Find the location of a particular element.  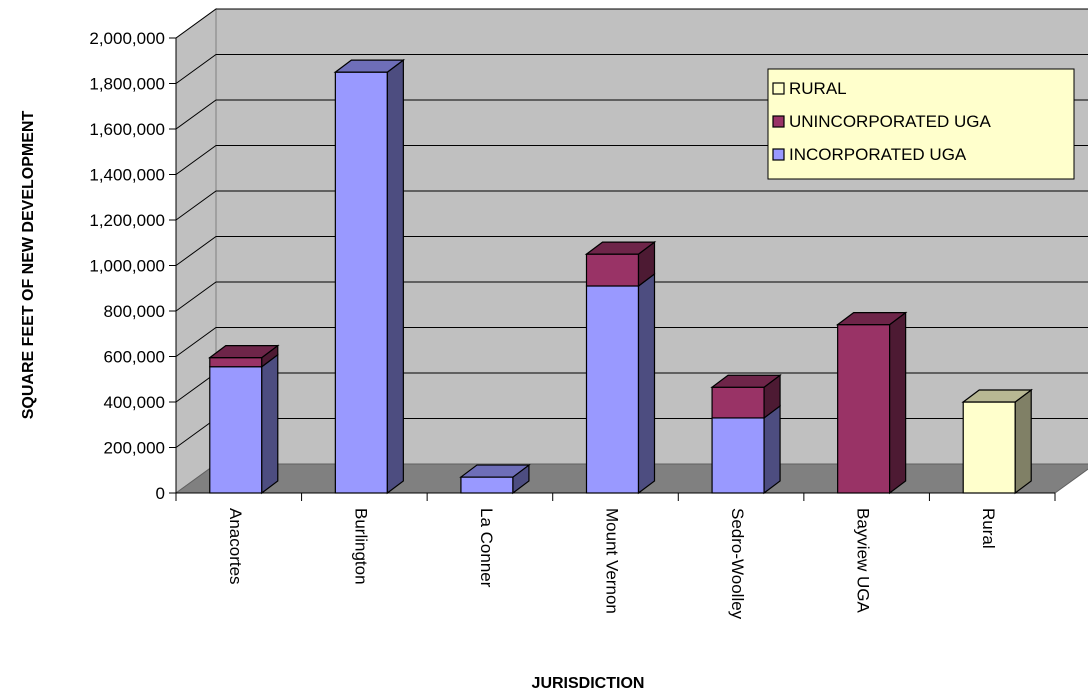

y-tick-label: 1,000,000 is located at coordinates (127, 266).